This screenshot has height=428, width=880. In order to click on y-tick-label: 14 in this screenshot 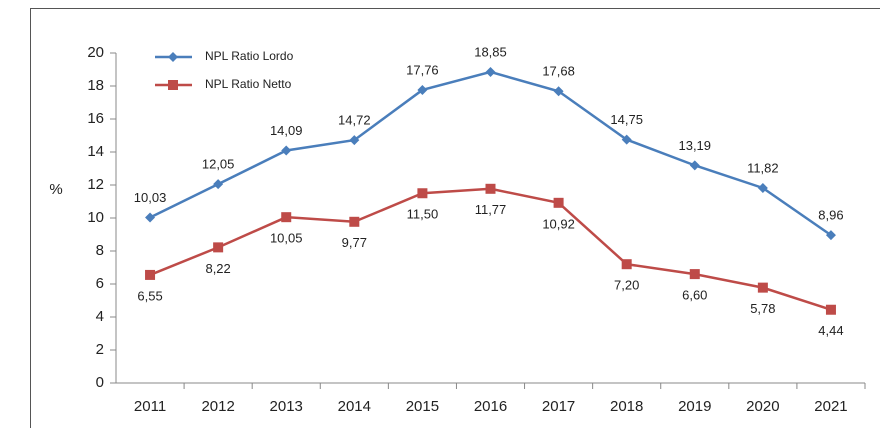, I will do `click(95, 151)`.